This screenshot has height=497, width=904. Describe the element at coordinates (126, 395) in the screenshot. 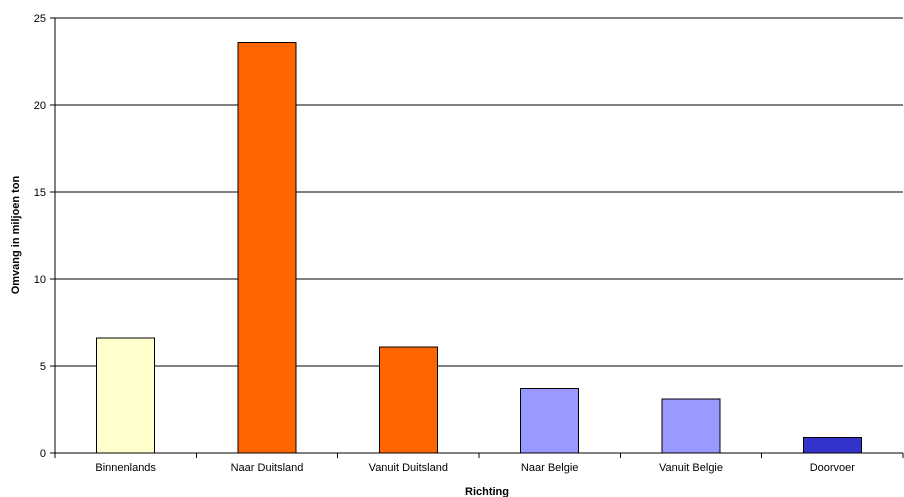

I see `bar-binnenlands` at that location.